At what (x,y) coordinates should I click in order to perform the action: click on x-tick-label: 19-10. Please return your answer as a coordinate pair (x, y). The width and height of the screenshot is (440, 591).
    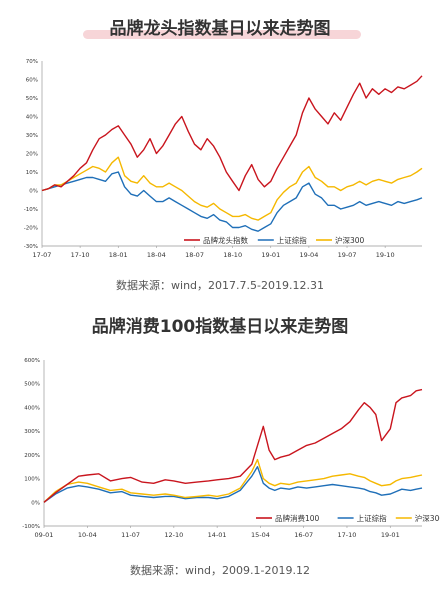
    Looking at the image, I should click on (385, 255).